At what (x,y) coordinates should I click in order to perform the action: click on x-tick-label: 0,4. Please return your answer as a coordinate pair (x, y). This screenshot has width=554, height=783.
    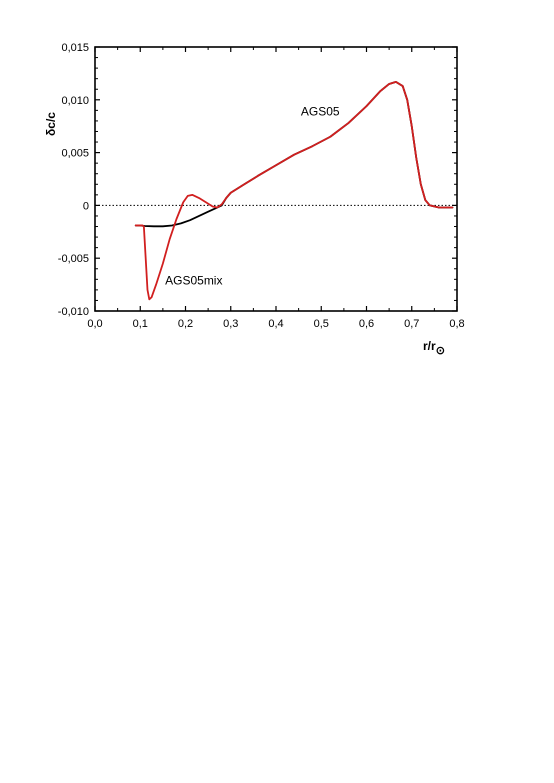
    Looking at the image, I should click on (275, 324).